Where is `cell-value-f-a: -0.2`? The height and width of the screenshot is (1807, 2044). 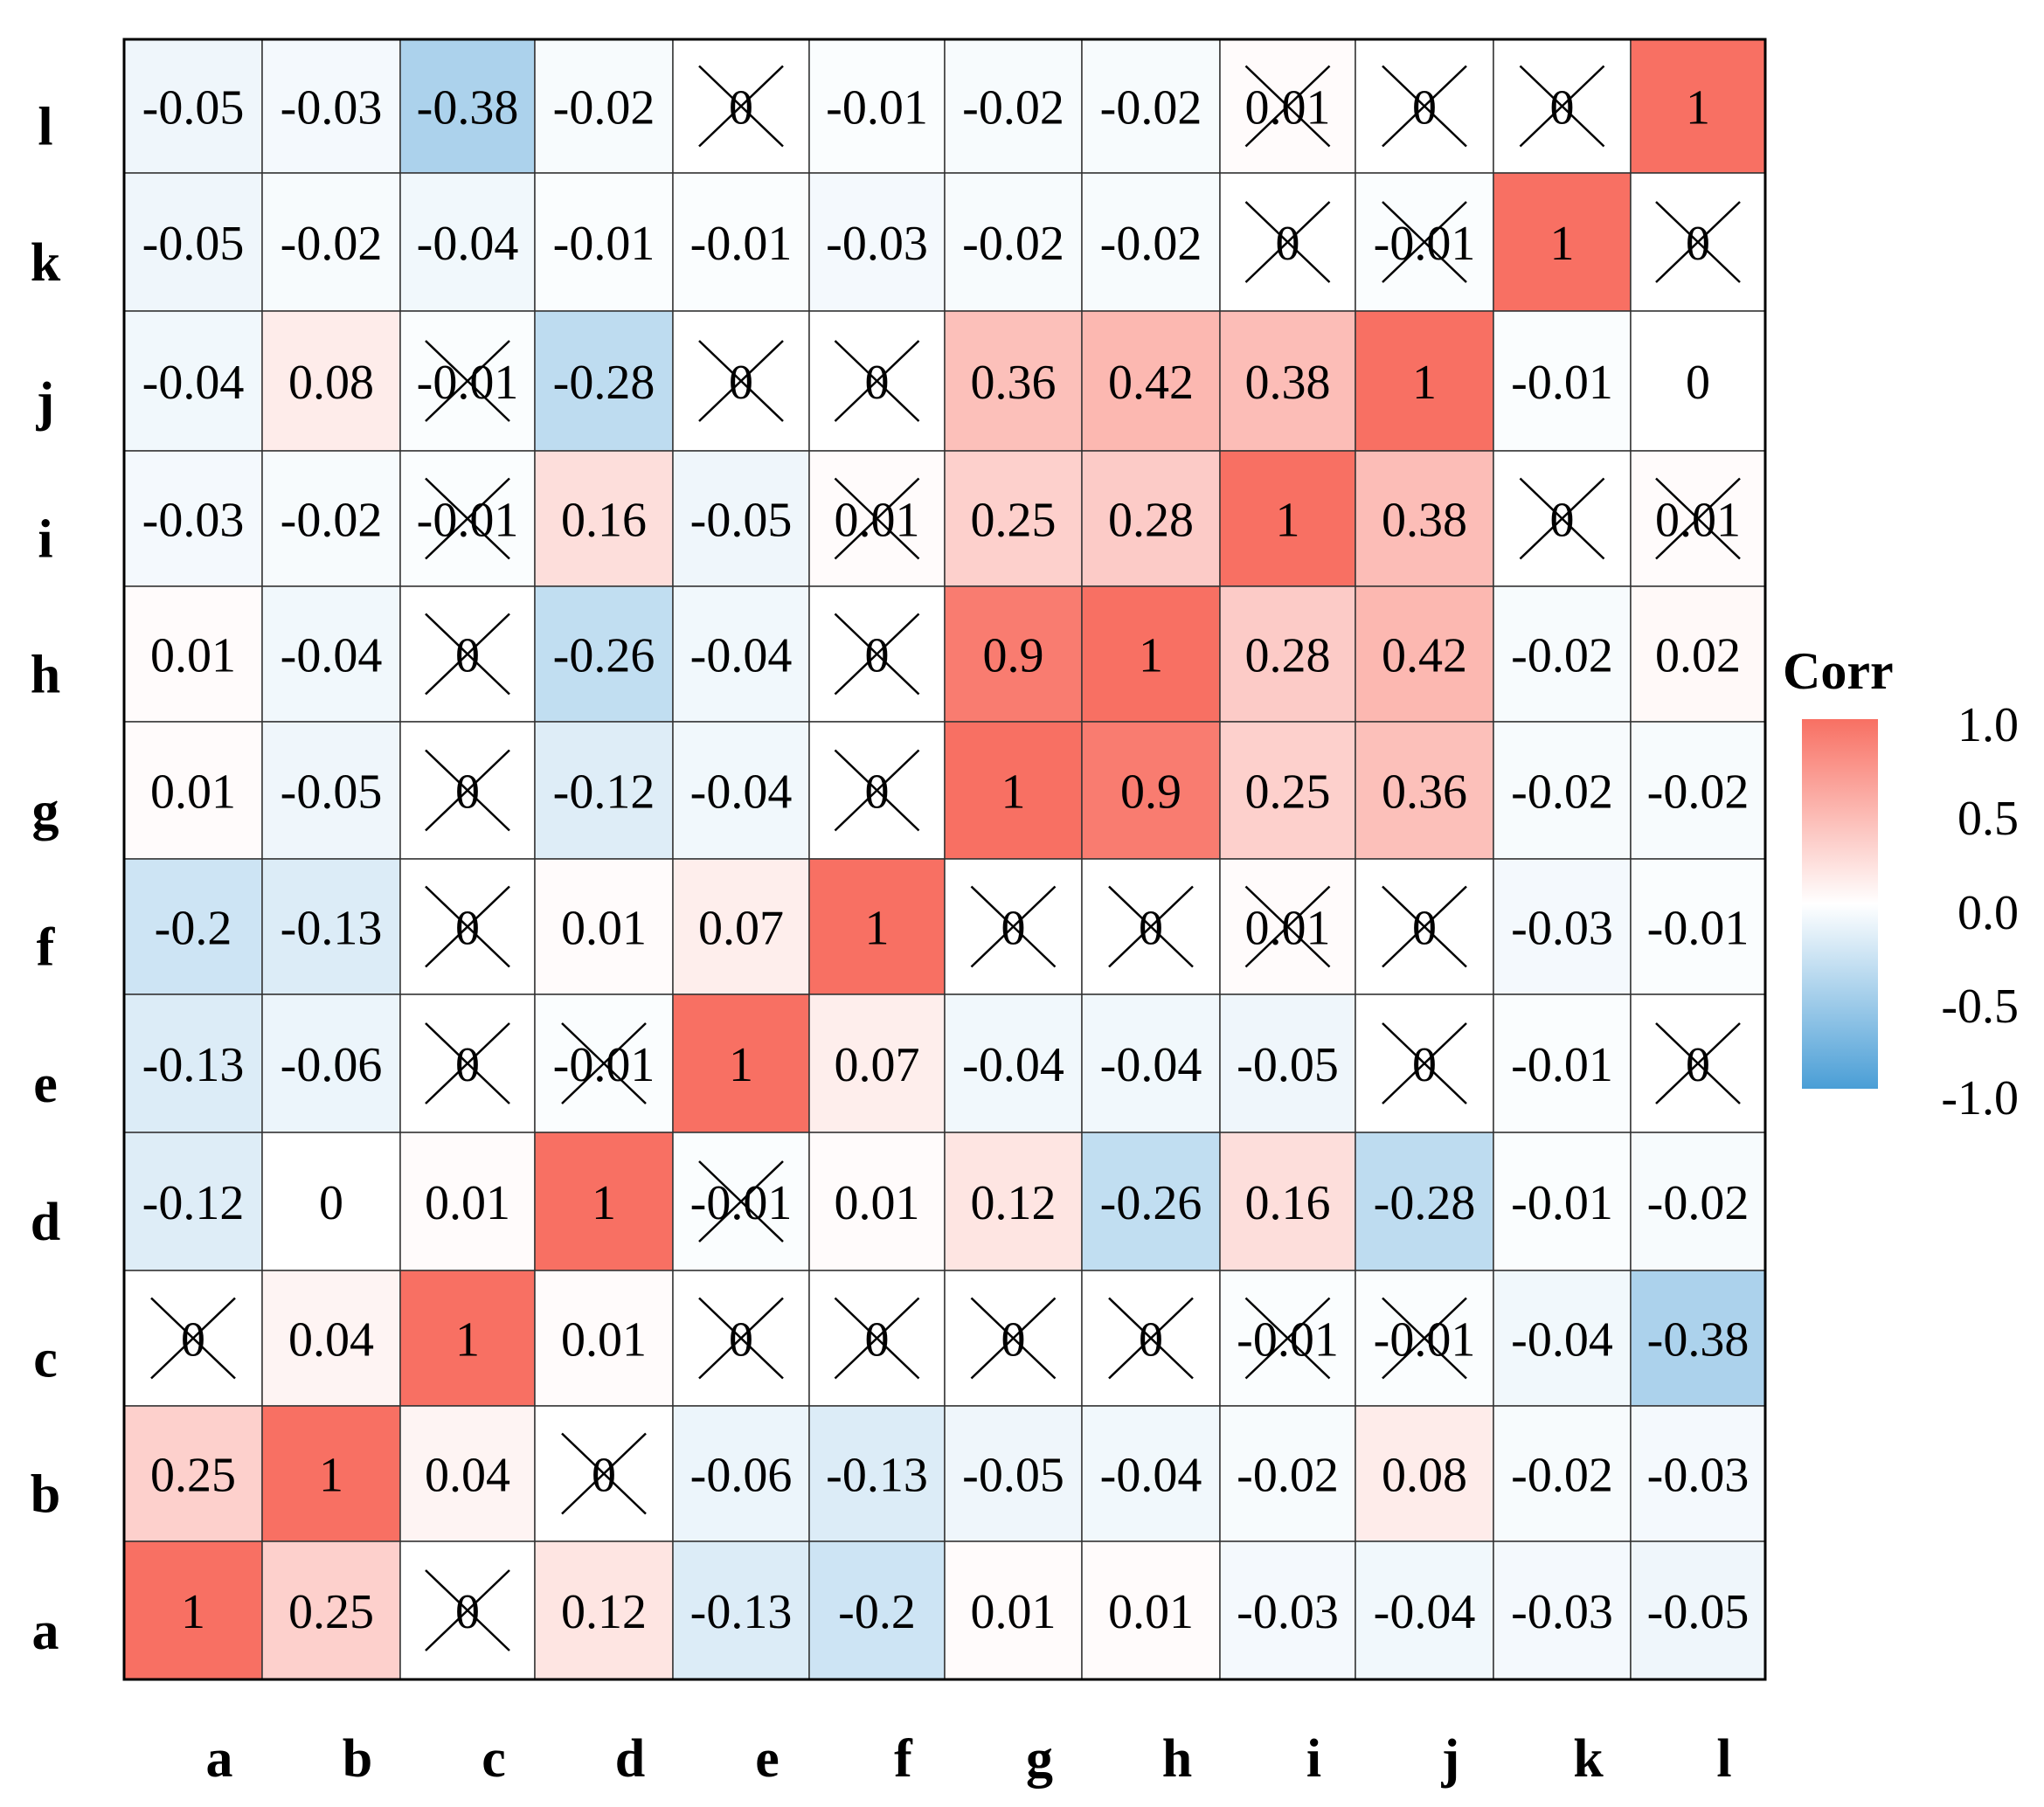
cell-value-f-a: -0.2 is located at coordinates (193, 929).